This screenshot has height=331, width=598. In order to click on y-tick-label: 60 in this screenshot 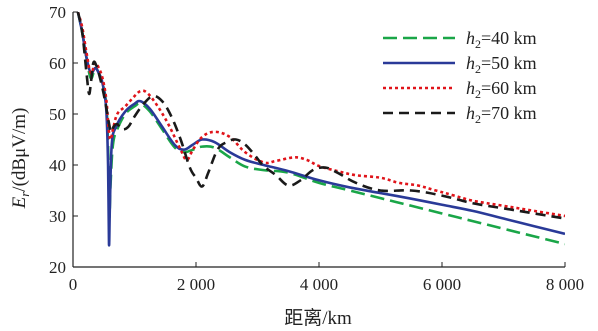, I will do `click(57, 63)`.